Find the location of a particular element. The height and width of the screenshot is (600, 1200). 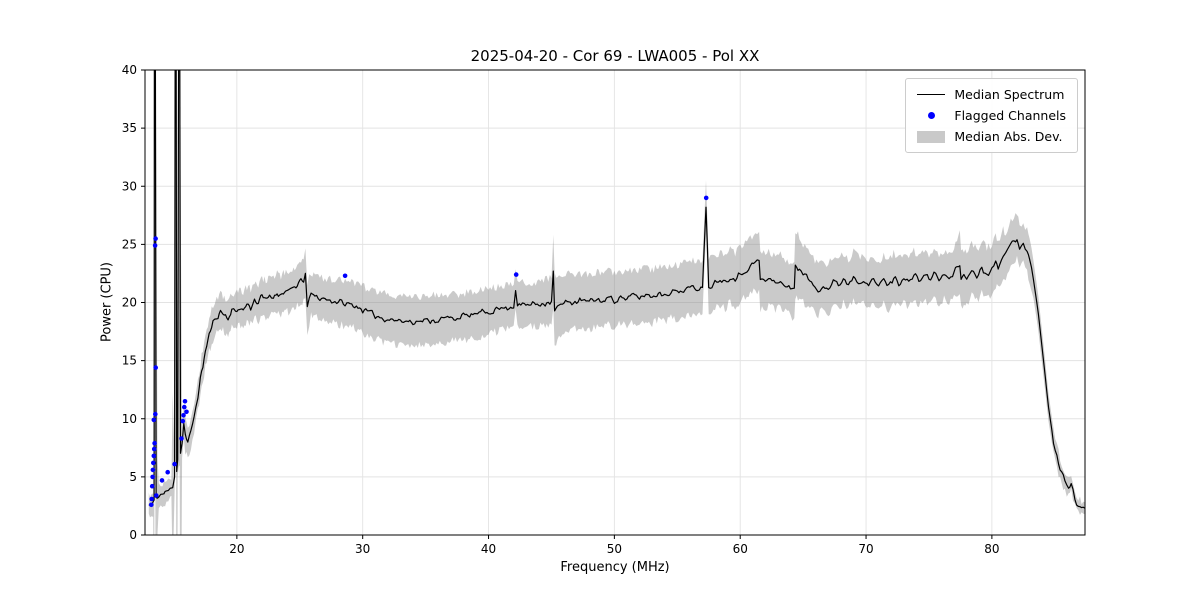

svg-text: 70 is located at coordinates (865, 549).